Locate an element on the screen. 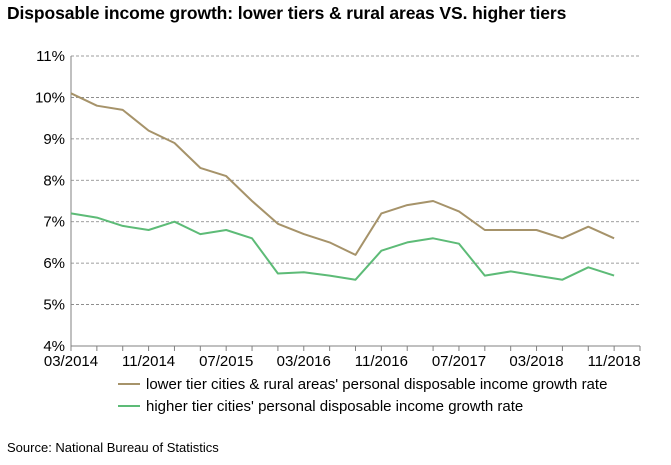 The height and width of the screenshot is (465, 671). y-tick-label: 7% is located at coordinates (54, 222).